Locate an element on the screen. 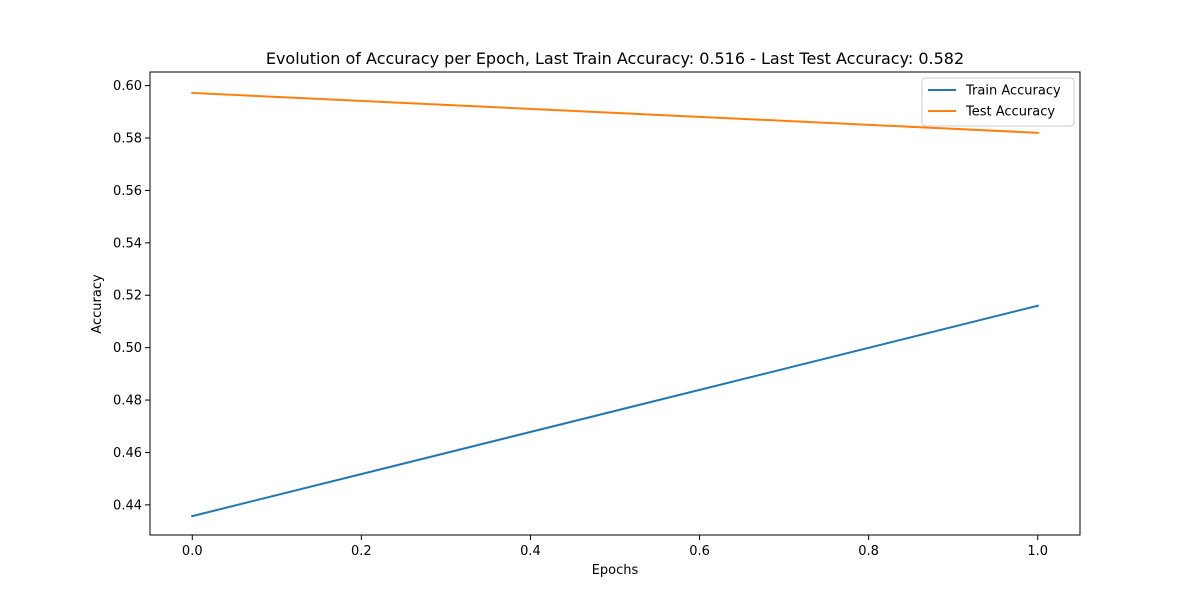 This screenshot has height=600, width=1200. legend-label-test-accuracy: Test Accuracy is located at coordinates (1010, 112).